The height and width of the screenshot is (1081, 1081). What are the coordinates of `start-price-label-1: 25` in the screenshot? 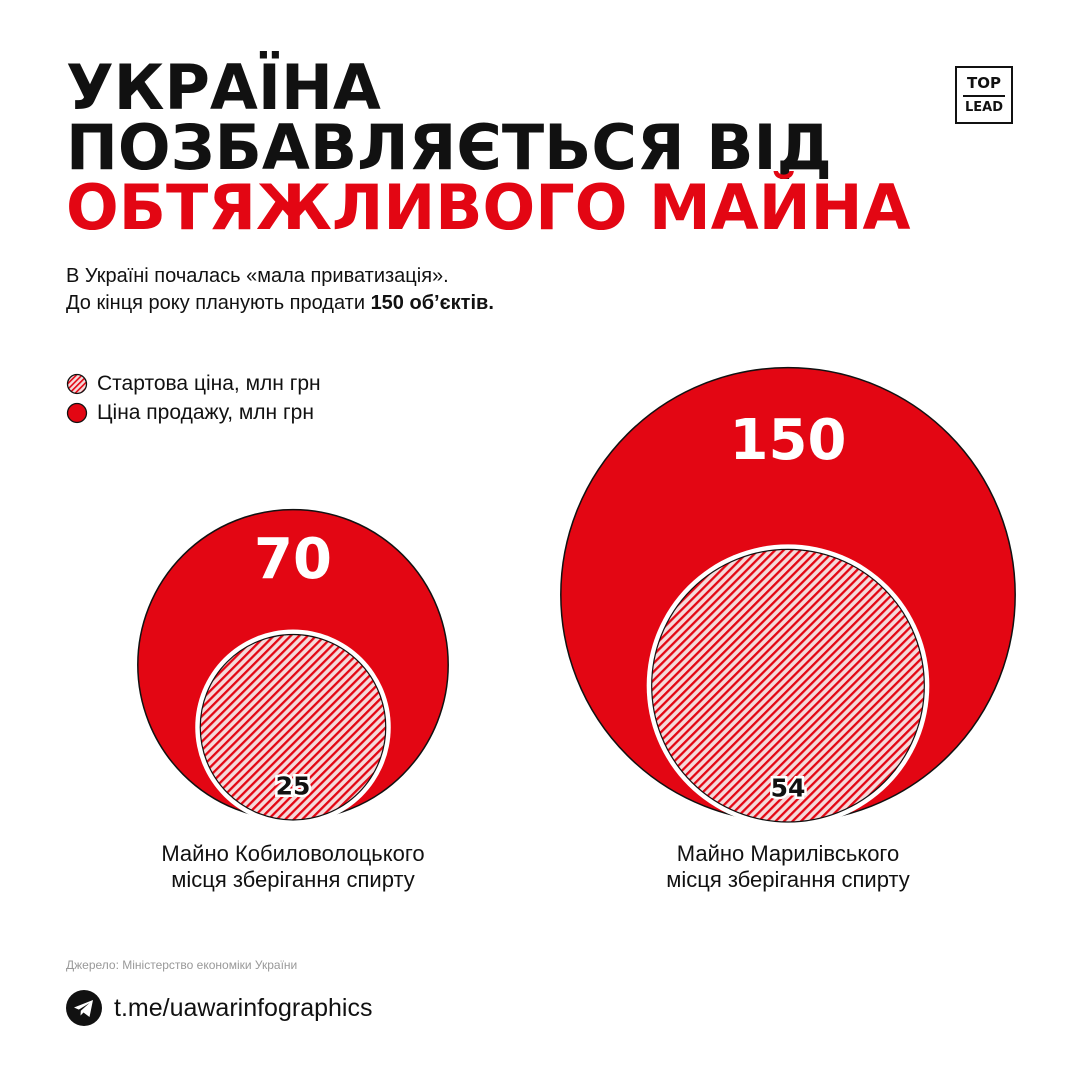 It's located at (293, 786).